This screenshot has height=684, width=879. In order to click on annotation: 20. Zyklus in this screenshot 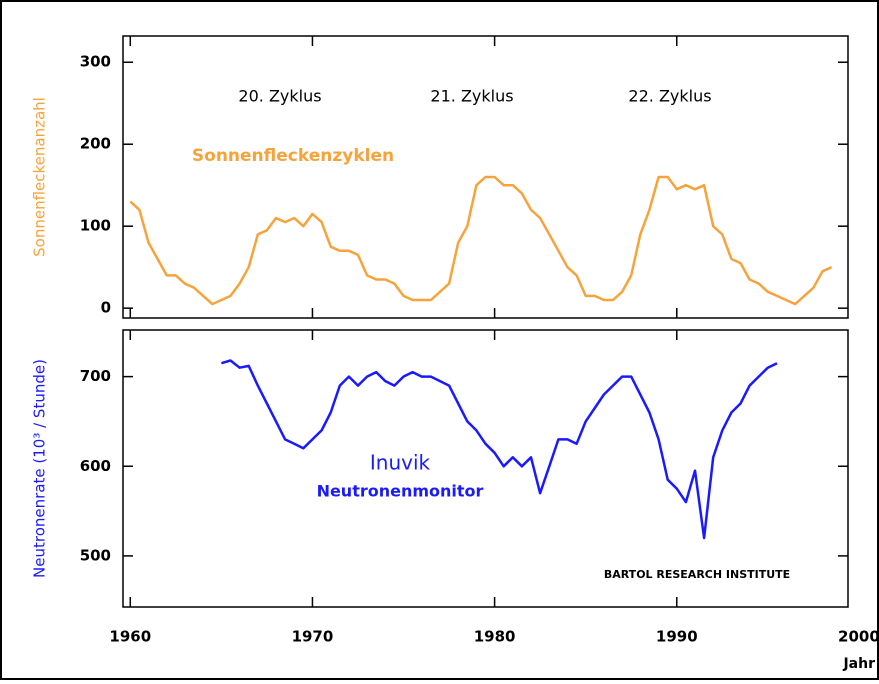, I will do `click(279, 96)`.